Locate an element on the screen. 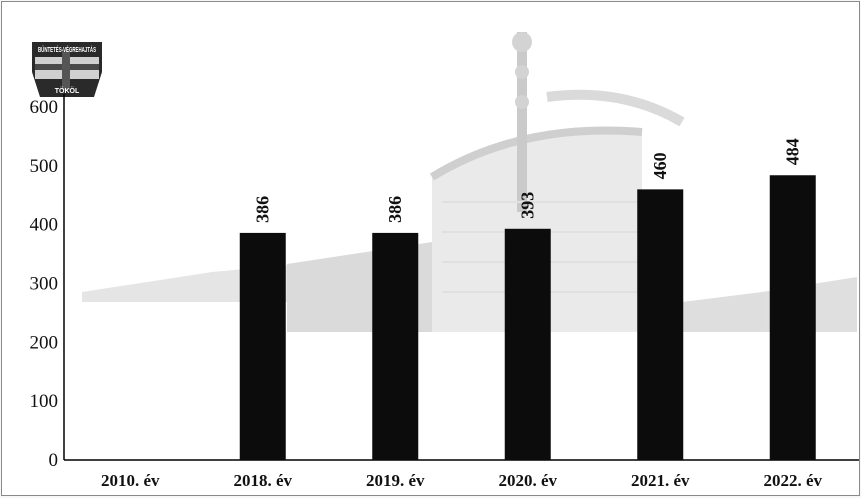 Image resolution: width=861 pixels, height=498 pixels. value-label: 393 is located at coordinates (528, 205).